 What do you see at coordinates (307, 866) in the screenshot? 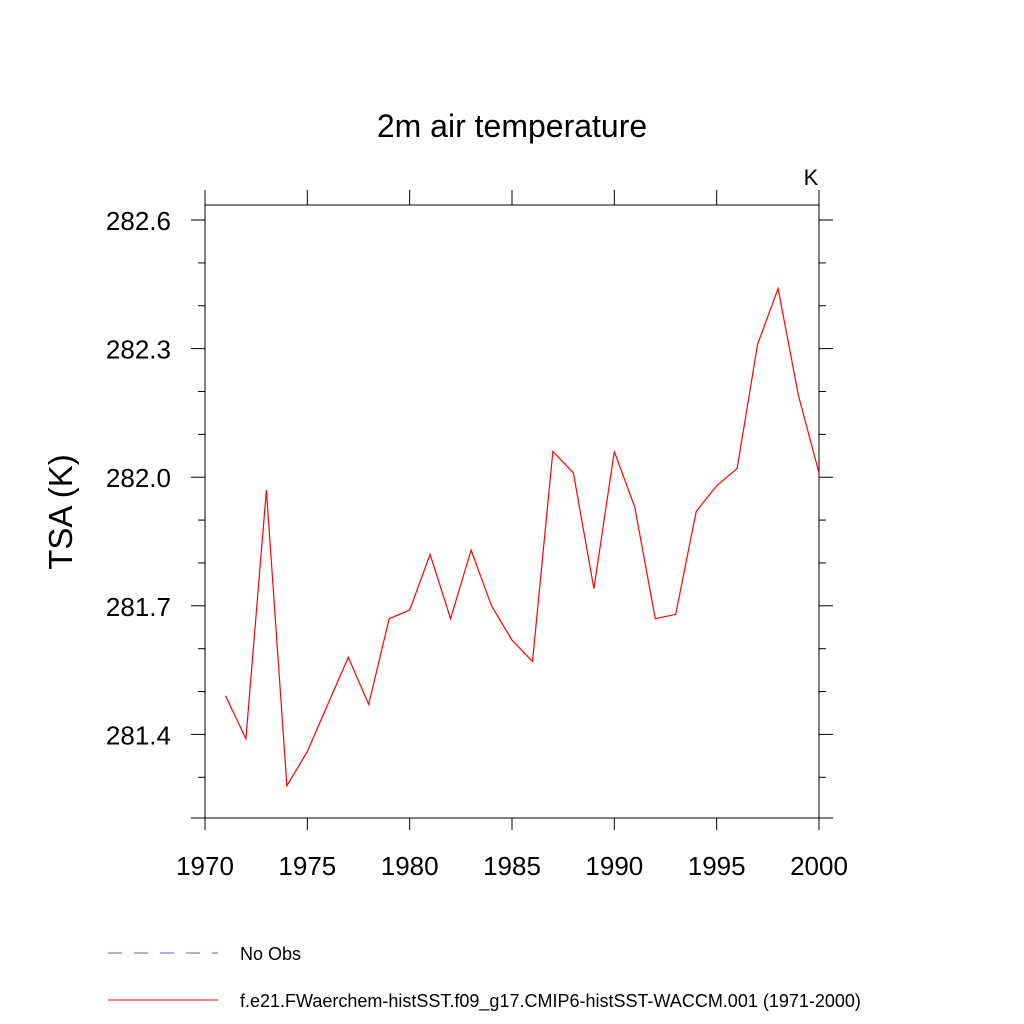
I see `x-tick-label: 1975` at bounding box center [307, 866].